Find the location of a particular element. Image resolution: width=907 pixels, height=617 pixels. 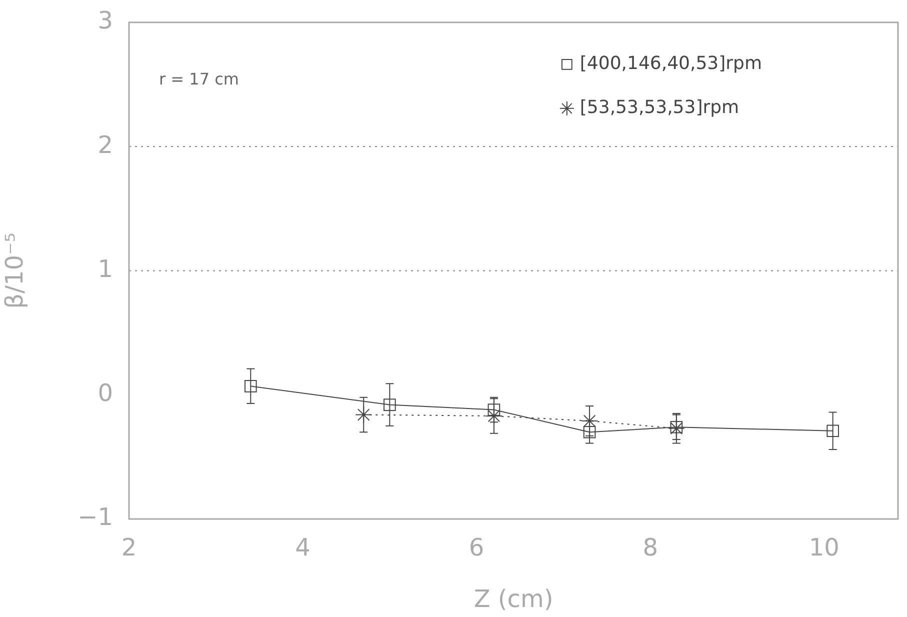

y-tick-label: 0 is located at coordinates (105, 393).